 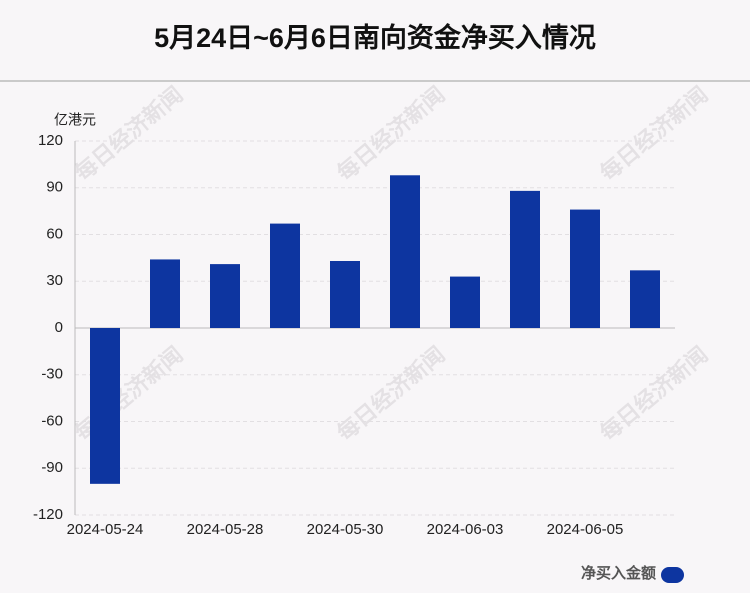 What do you see at coordinates (672, 575) in the screenshot?
I see `legend-swatch` at bounding box center [672, 575].